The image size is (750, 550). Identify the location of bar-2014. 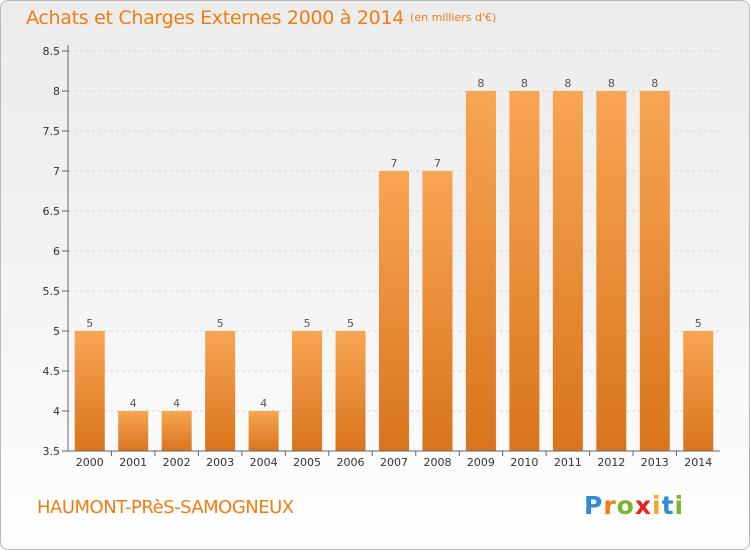
(698, 391).